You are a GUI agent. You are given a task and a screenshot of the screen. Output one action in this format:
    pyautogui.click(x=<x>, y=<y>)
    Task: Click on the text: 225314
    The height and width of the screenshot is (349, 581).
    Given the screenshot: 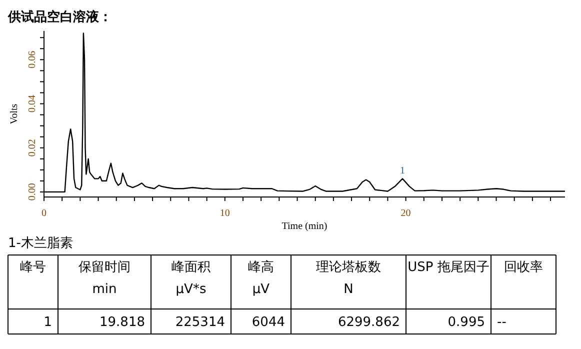 What is the action you would take?
    pyautogui.click(x=200, y=322)
    